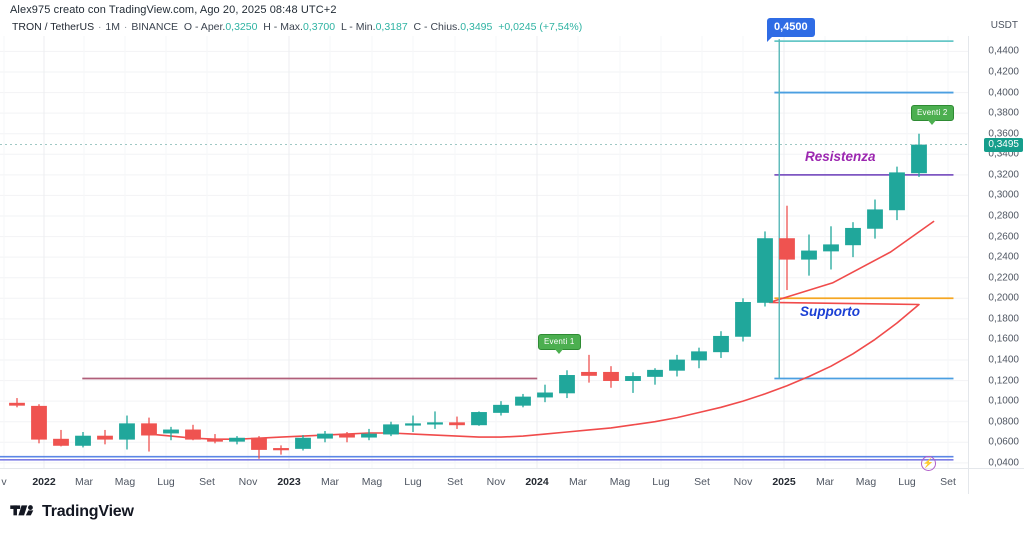  What do you see at coordinates (4, 482) in the screenshot?
I see `time-tick: v` at bounding box center [4, 482].